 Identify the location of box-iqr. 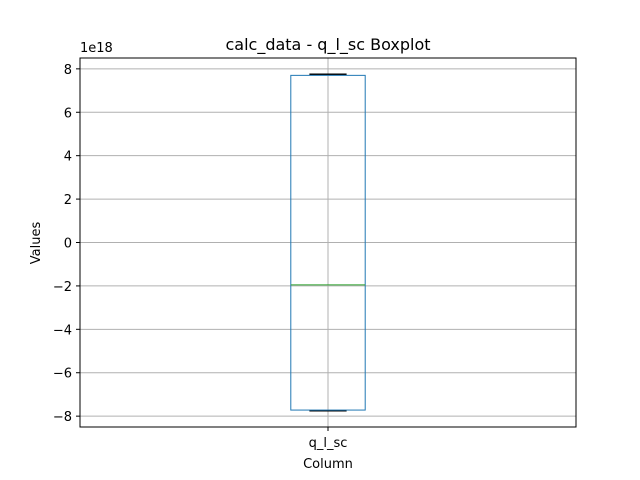
(328, 242).